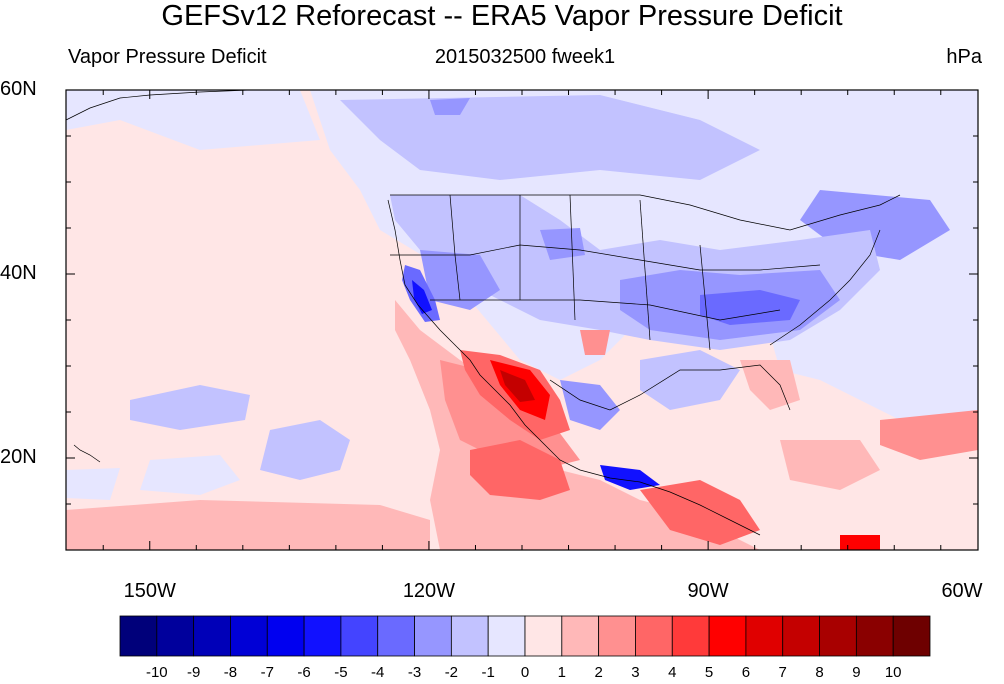  What do you see at coordinates (156, 672) in the screenshot?
I see `colorbar-label: -10` at bounding box center [156, 672].